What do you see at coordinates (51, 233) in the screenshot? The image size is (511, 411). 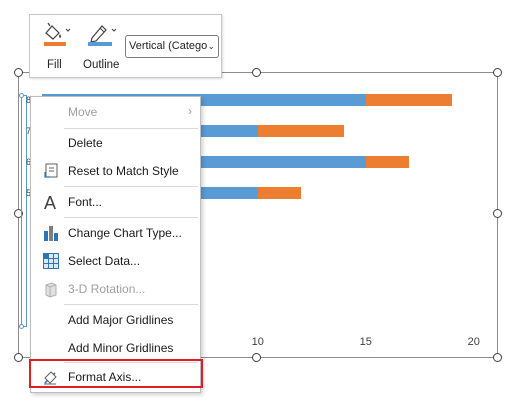 I see `chart-type-icon` at bounding box center [51, 233].